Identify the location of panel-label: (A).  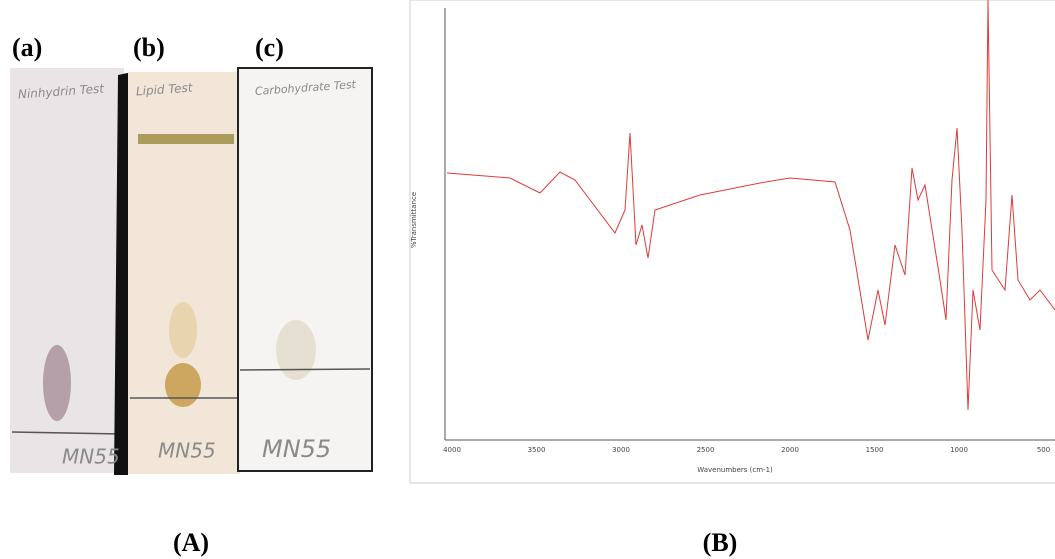
(191, 542).